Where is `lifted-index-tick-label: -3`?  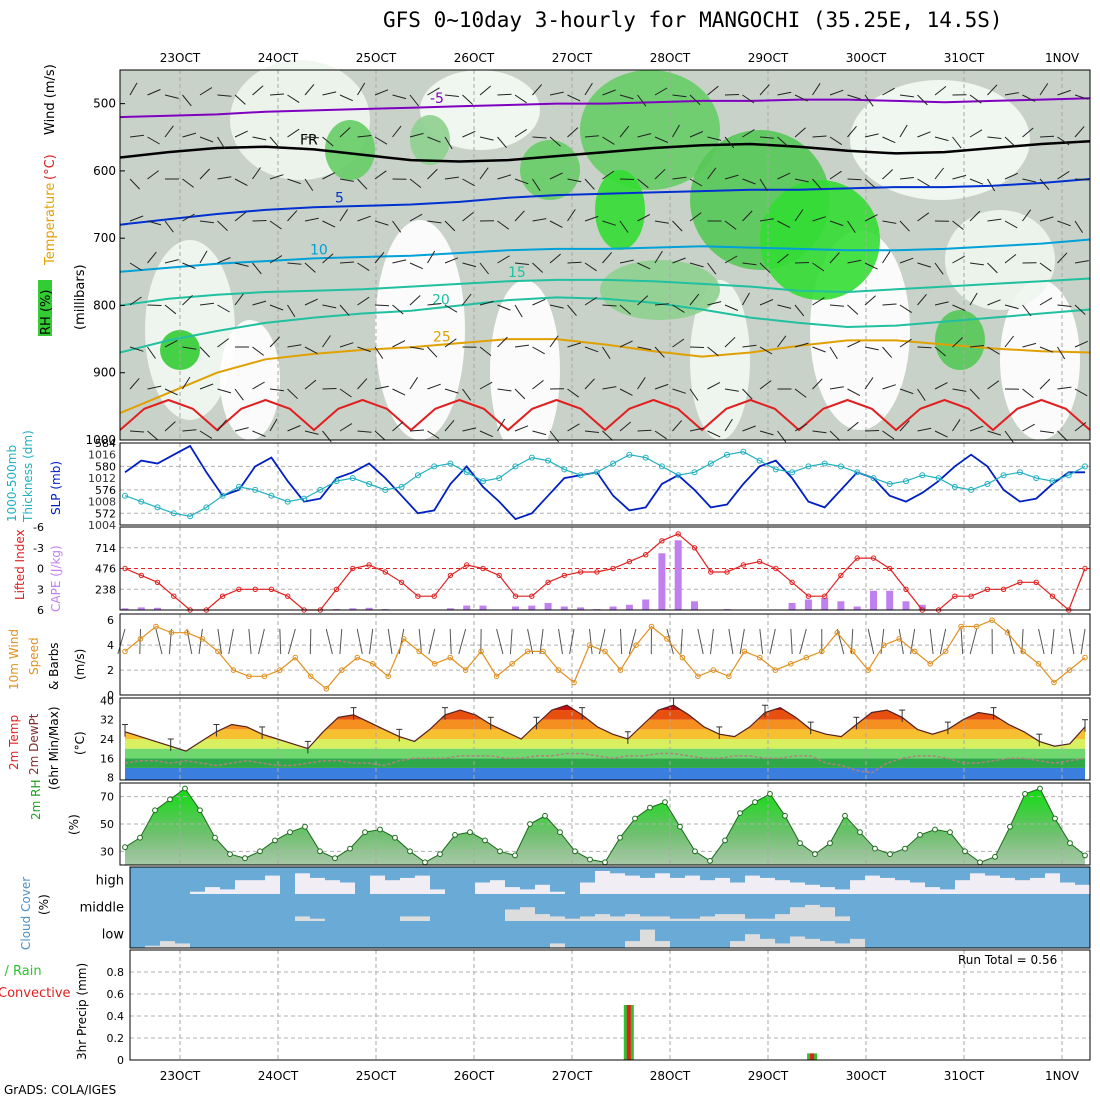
lifted-index-tick-label: -3 is located at coordinates (38, 548).